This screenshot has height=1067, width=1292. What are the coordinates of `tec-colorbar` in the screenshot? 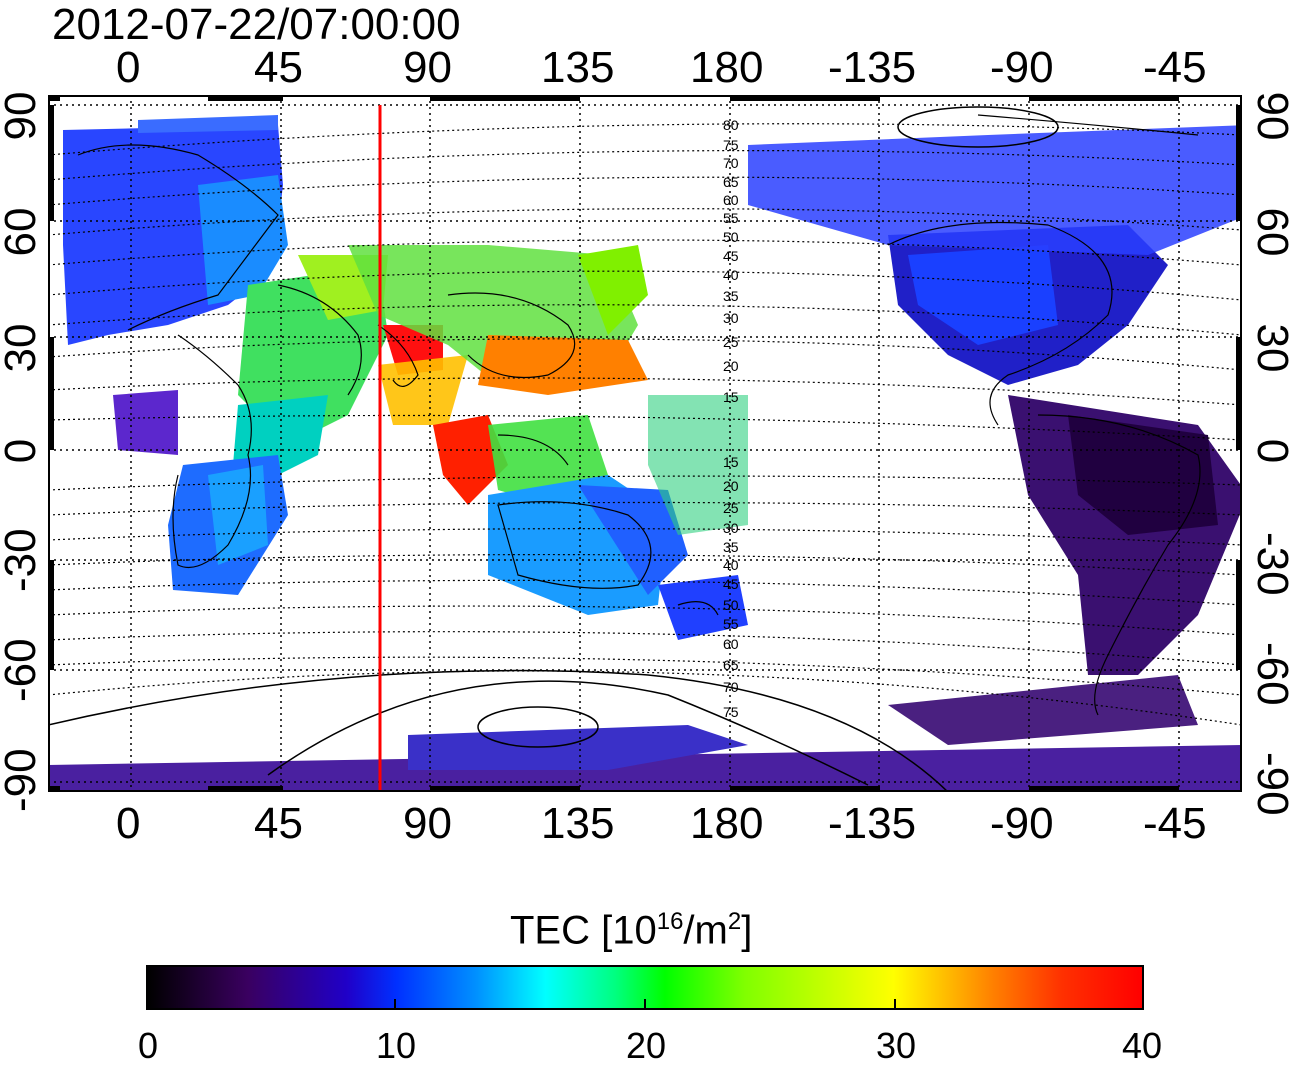 It's located at (645, 987).